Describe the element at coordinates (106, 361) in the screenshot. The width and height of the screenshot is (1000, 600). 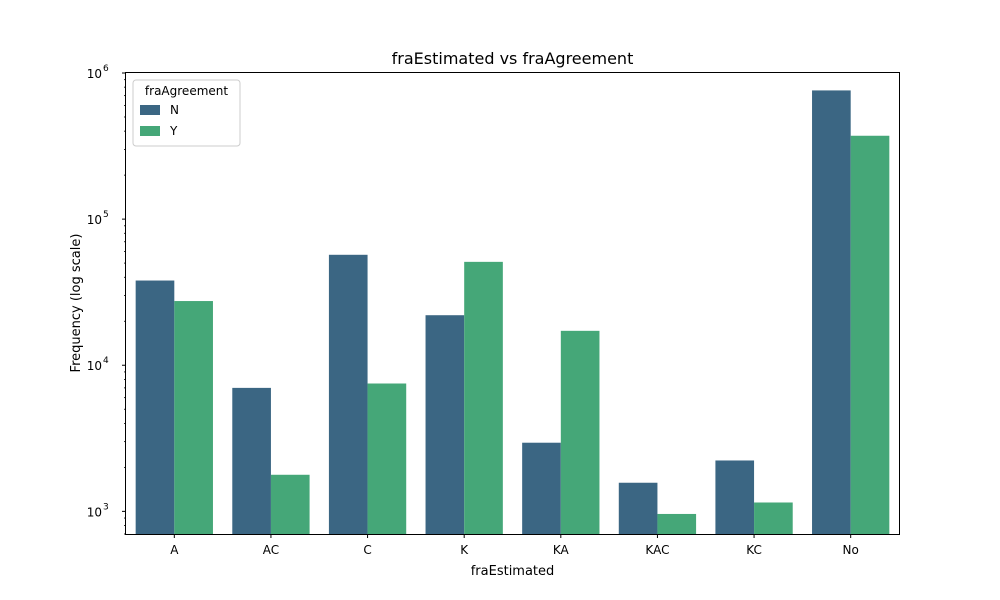
I see `y-tick-exponent: 4` at that location.